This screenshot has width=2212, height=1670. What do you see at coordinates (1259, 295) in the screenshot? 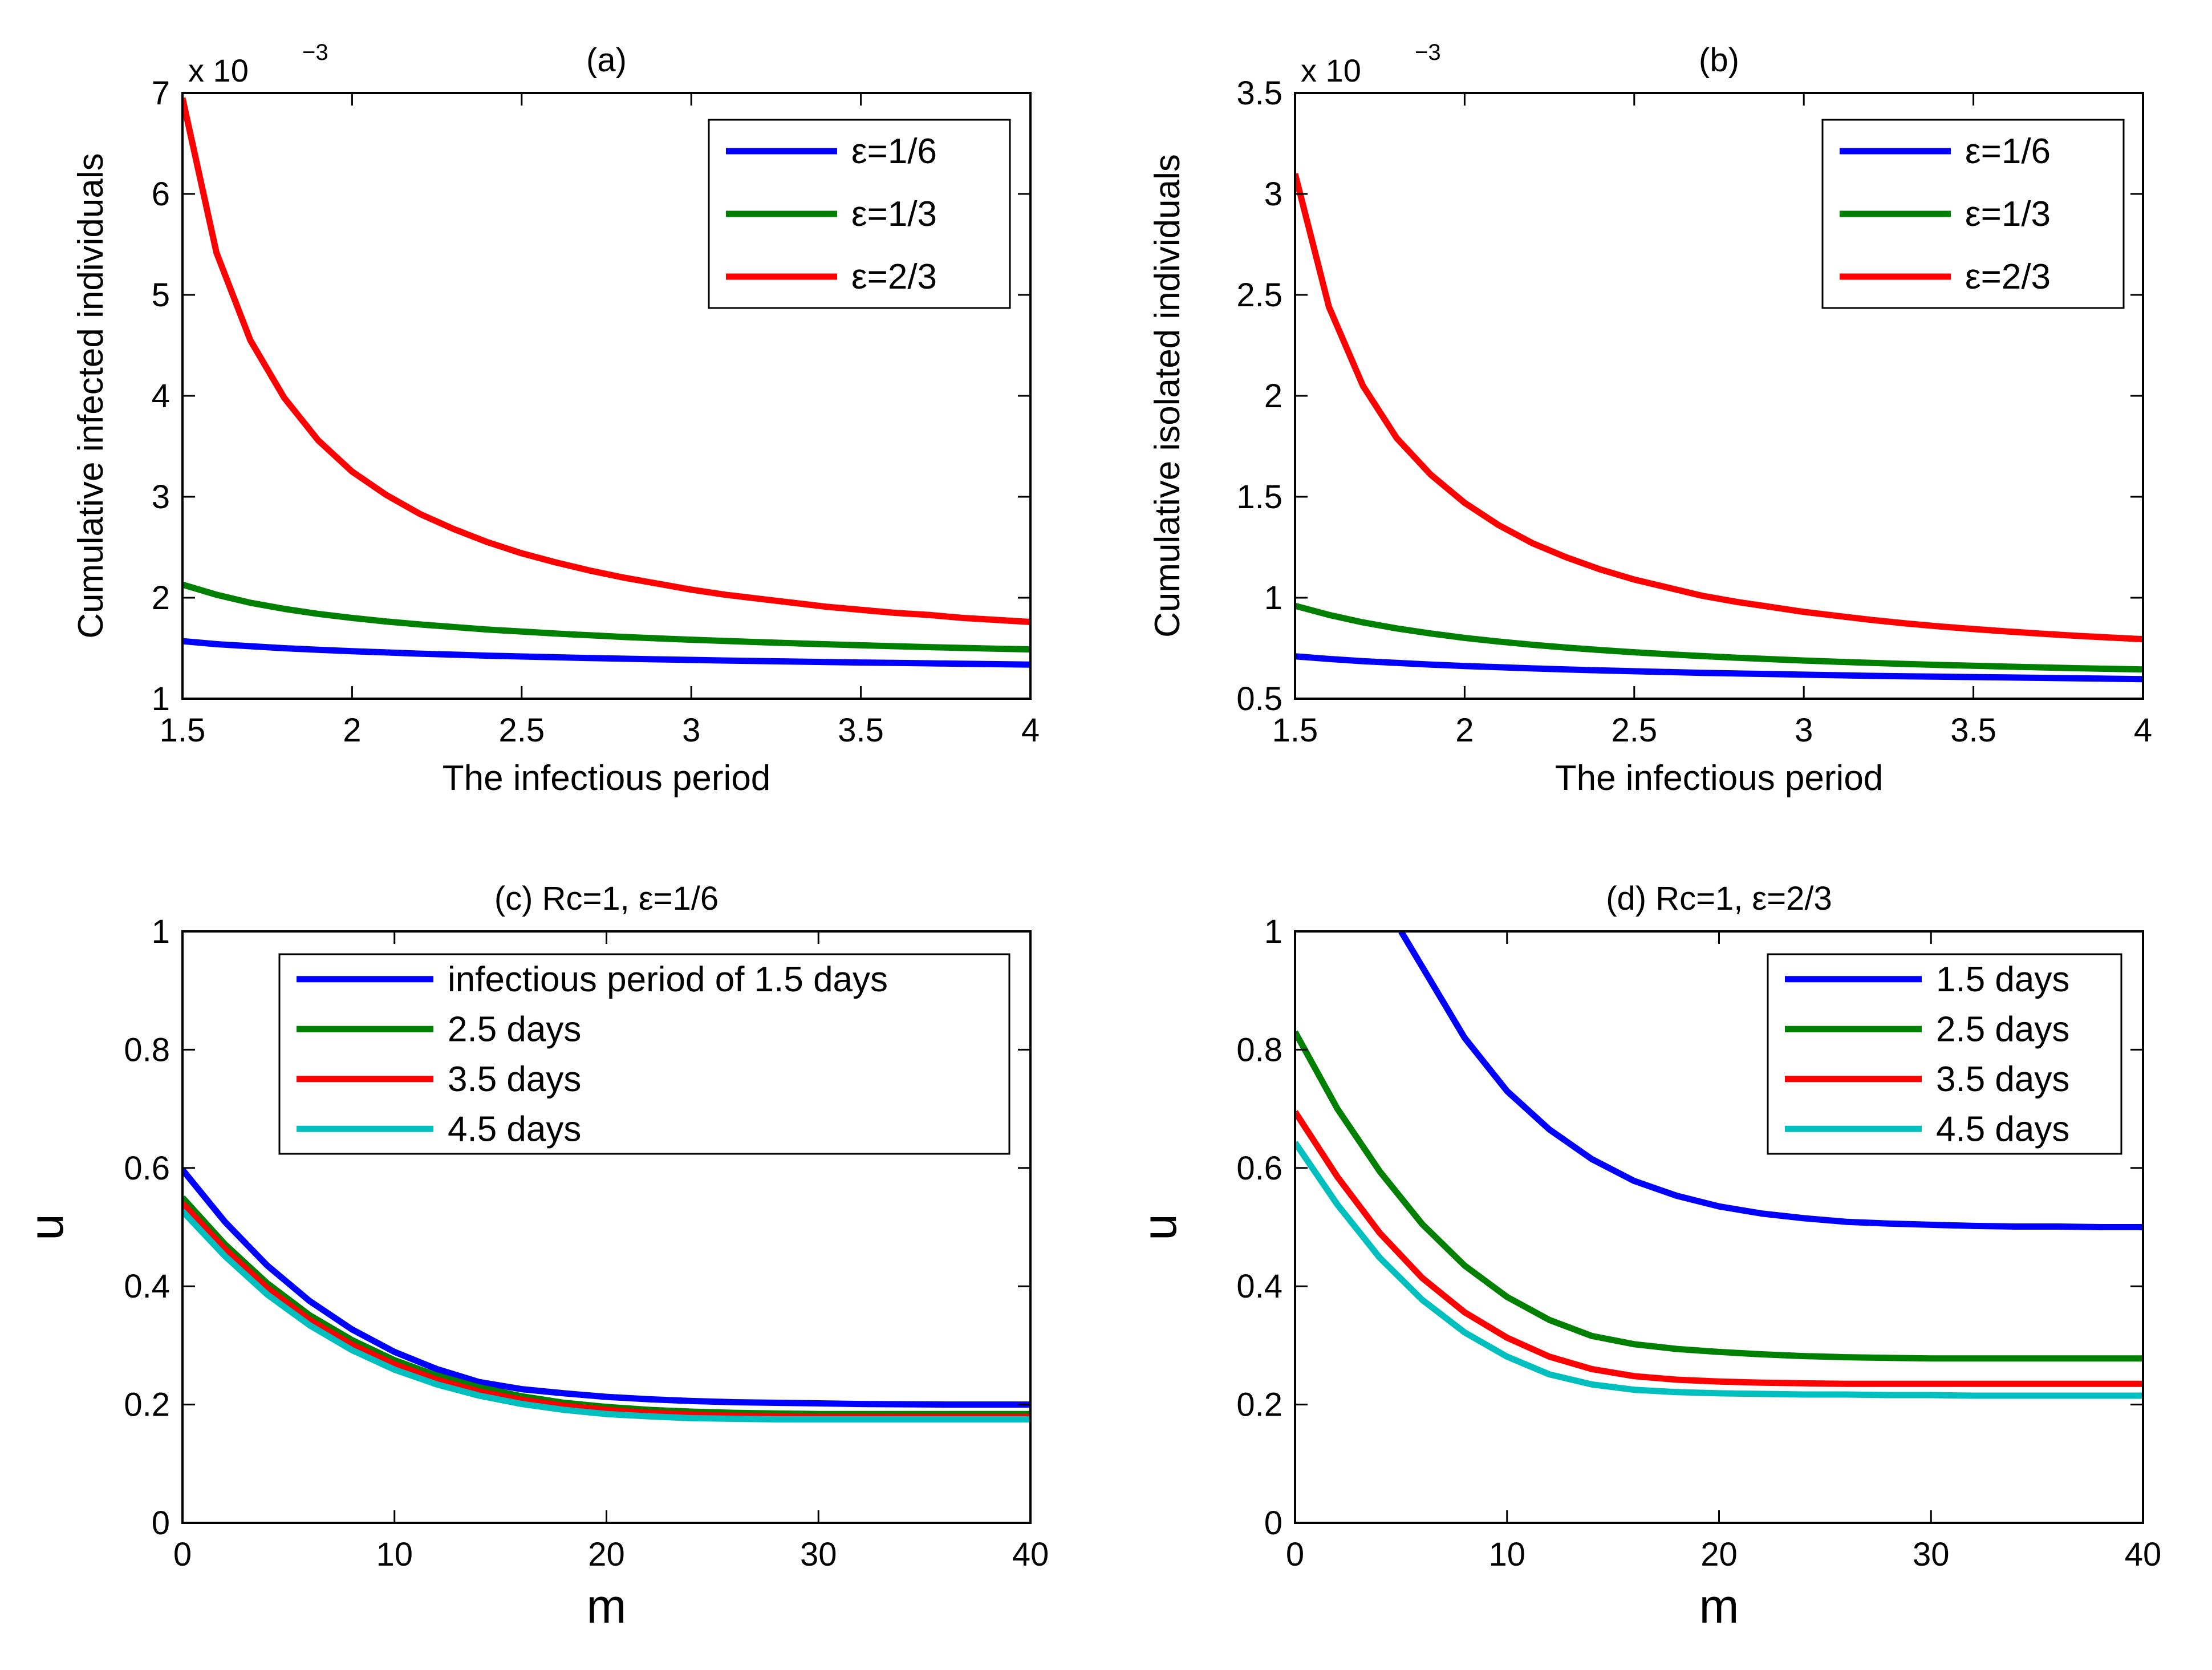
I see `y-tick-label: 2.5` at bounding box center [1259, 295].